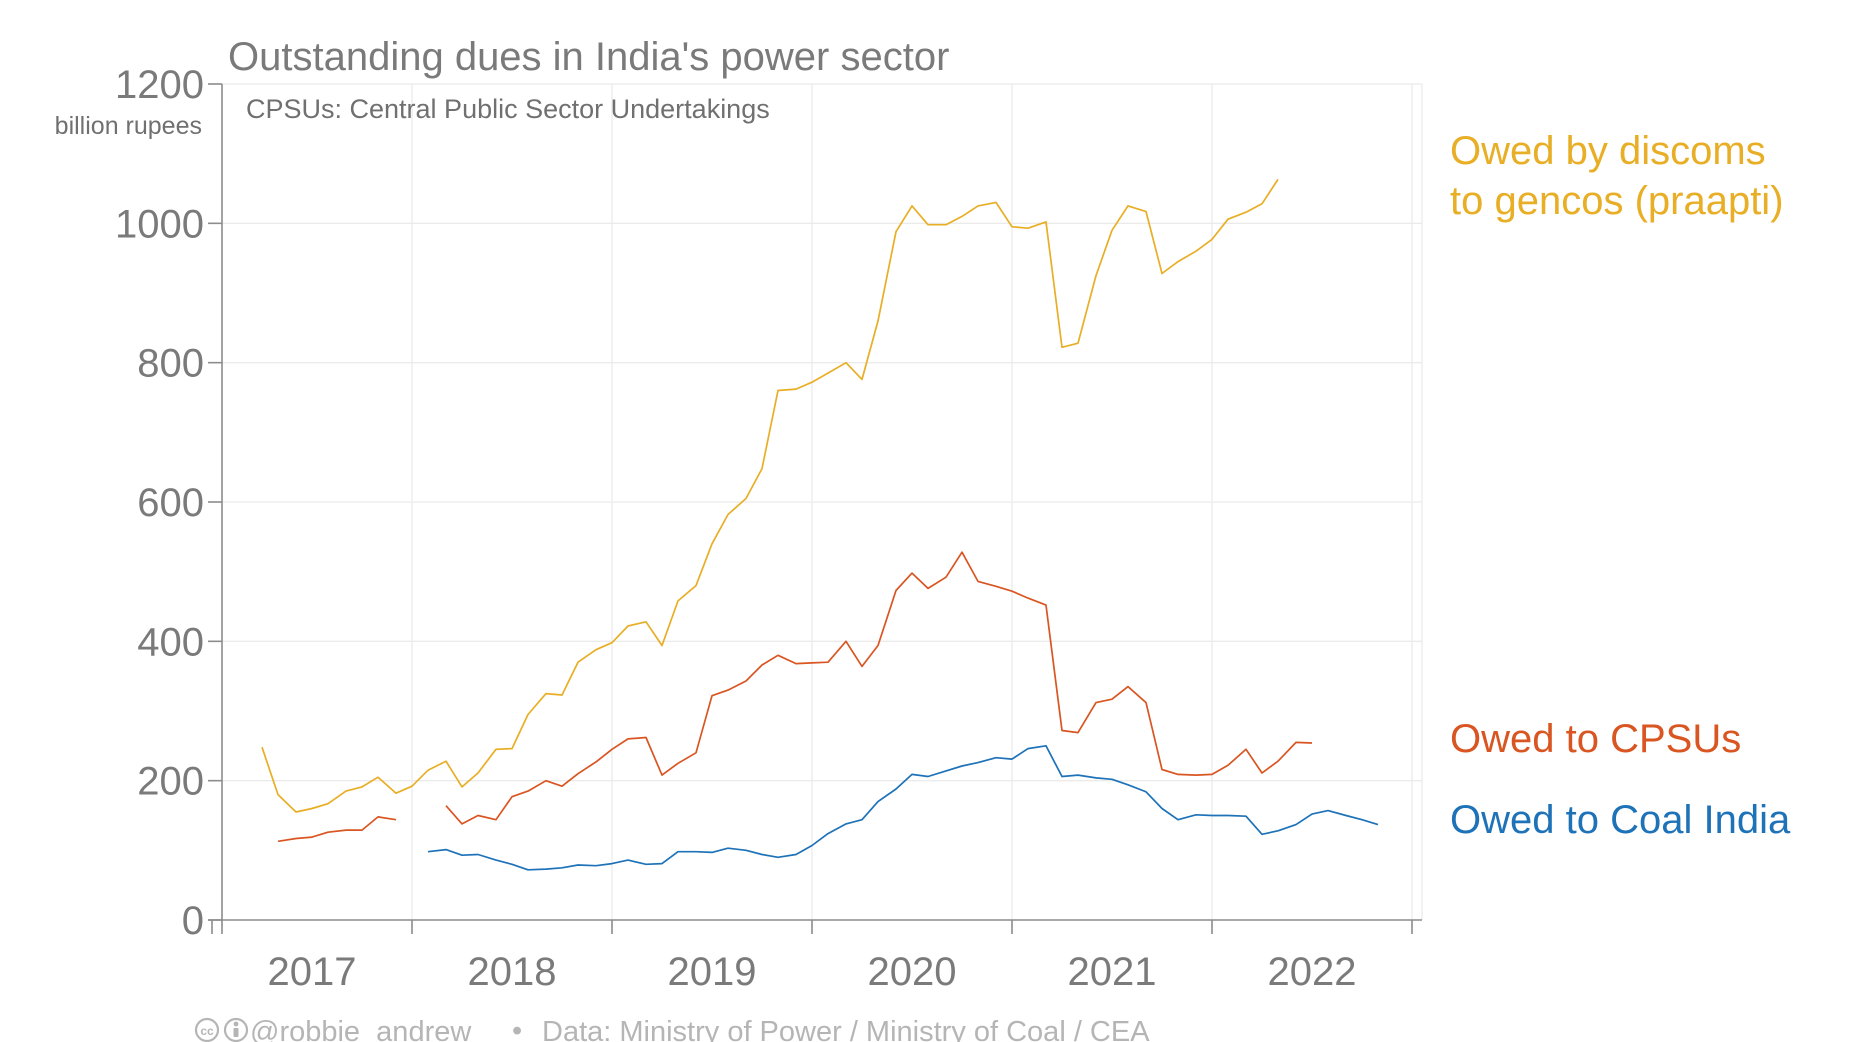 This screenshot has width=1852, height=1042. What do you see at coordinates (512, 972) in the screenshot?
I see `x-tick-label: 2018` at bounding box center [512, 972].